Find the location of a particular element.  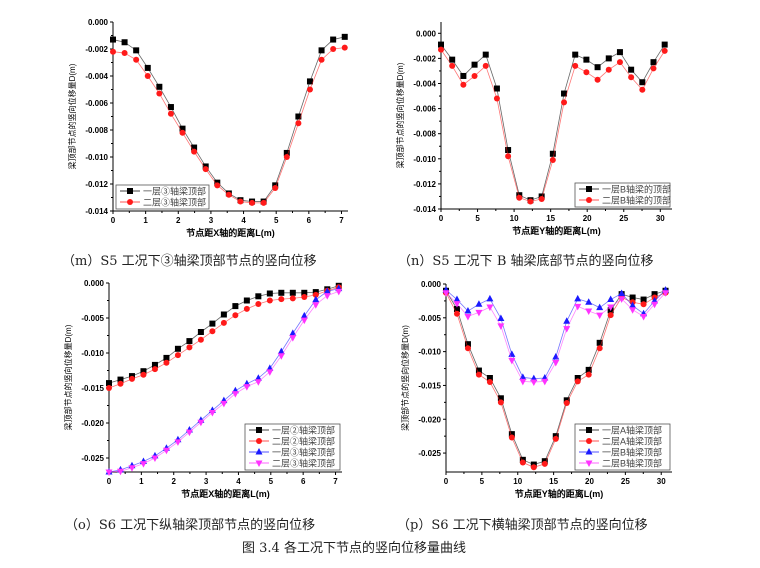

legend-label: 二层②轴梁顶部 is located at coordinates (303, 441).